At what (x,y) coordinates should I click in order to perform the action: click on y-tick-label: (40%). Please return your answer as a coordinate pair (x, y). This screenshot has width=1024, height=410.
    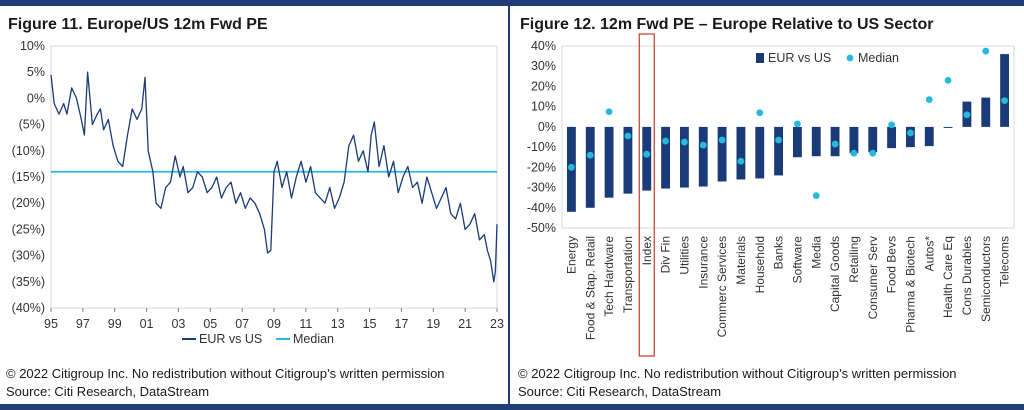
    Looking at the image, I should click on (28, 308).